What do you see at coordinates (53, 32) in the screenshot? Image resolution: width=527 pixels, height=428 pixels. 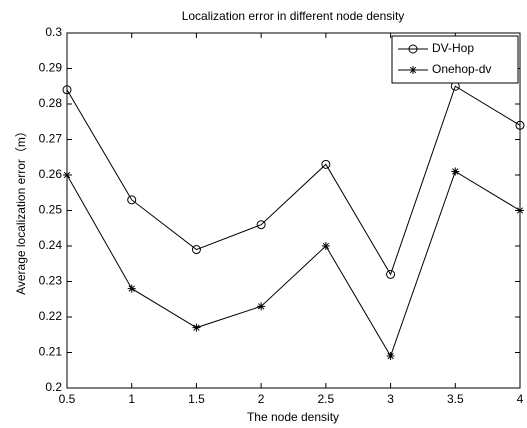 I see `y-tick-label: 0.3` at bounding box center [53, 32].